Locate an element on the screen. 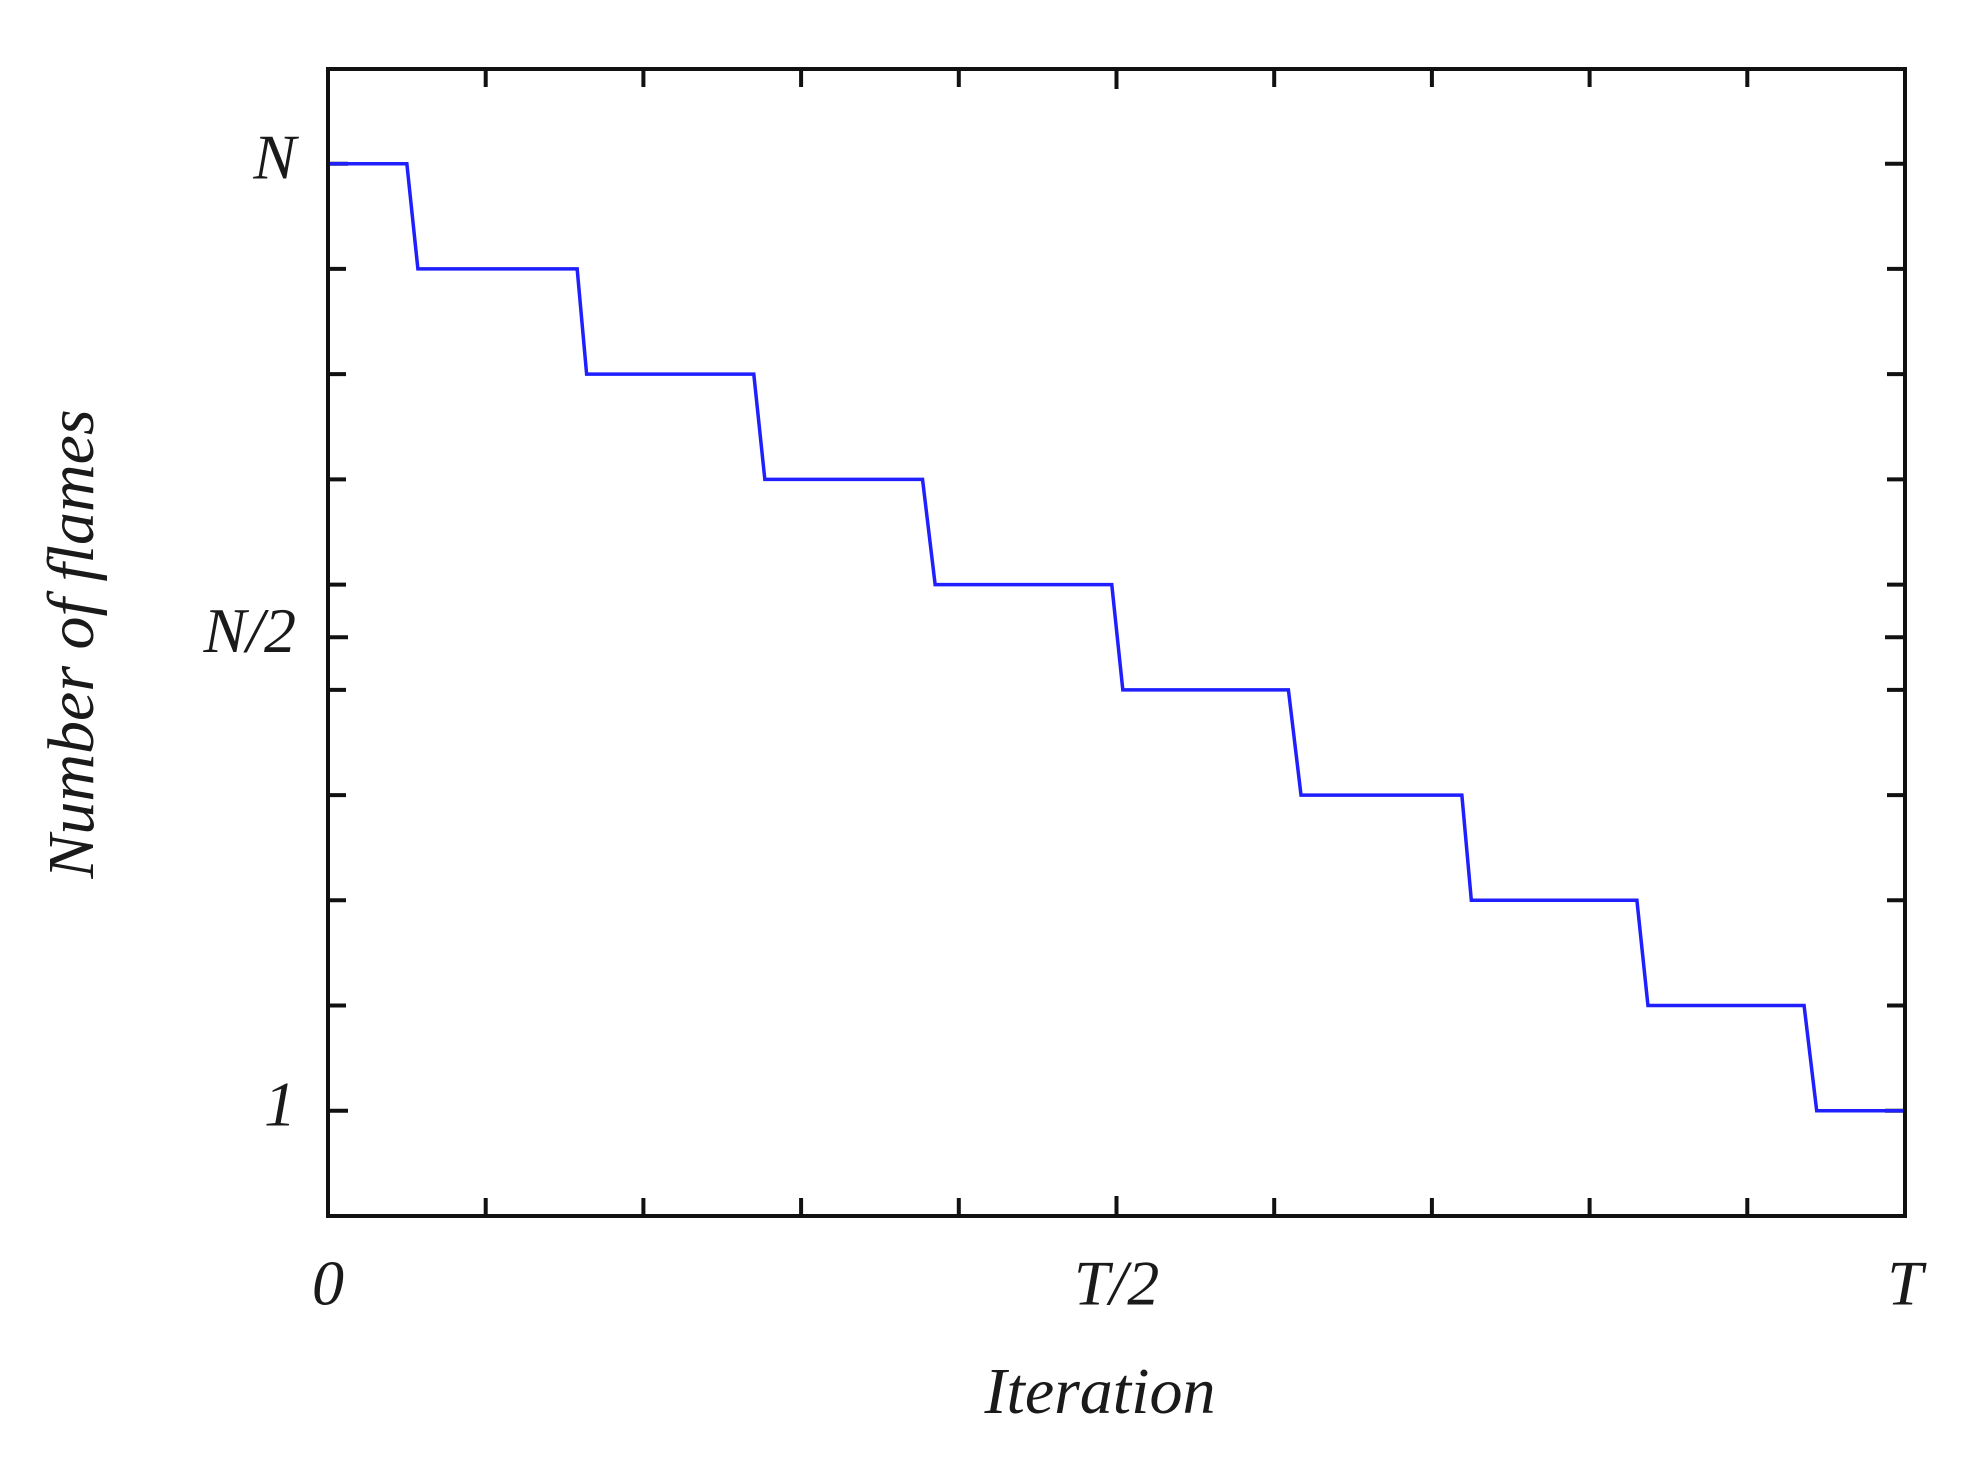  y-axis-label: Number of flames is located at coordinates (71, 644).